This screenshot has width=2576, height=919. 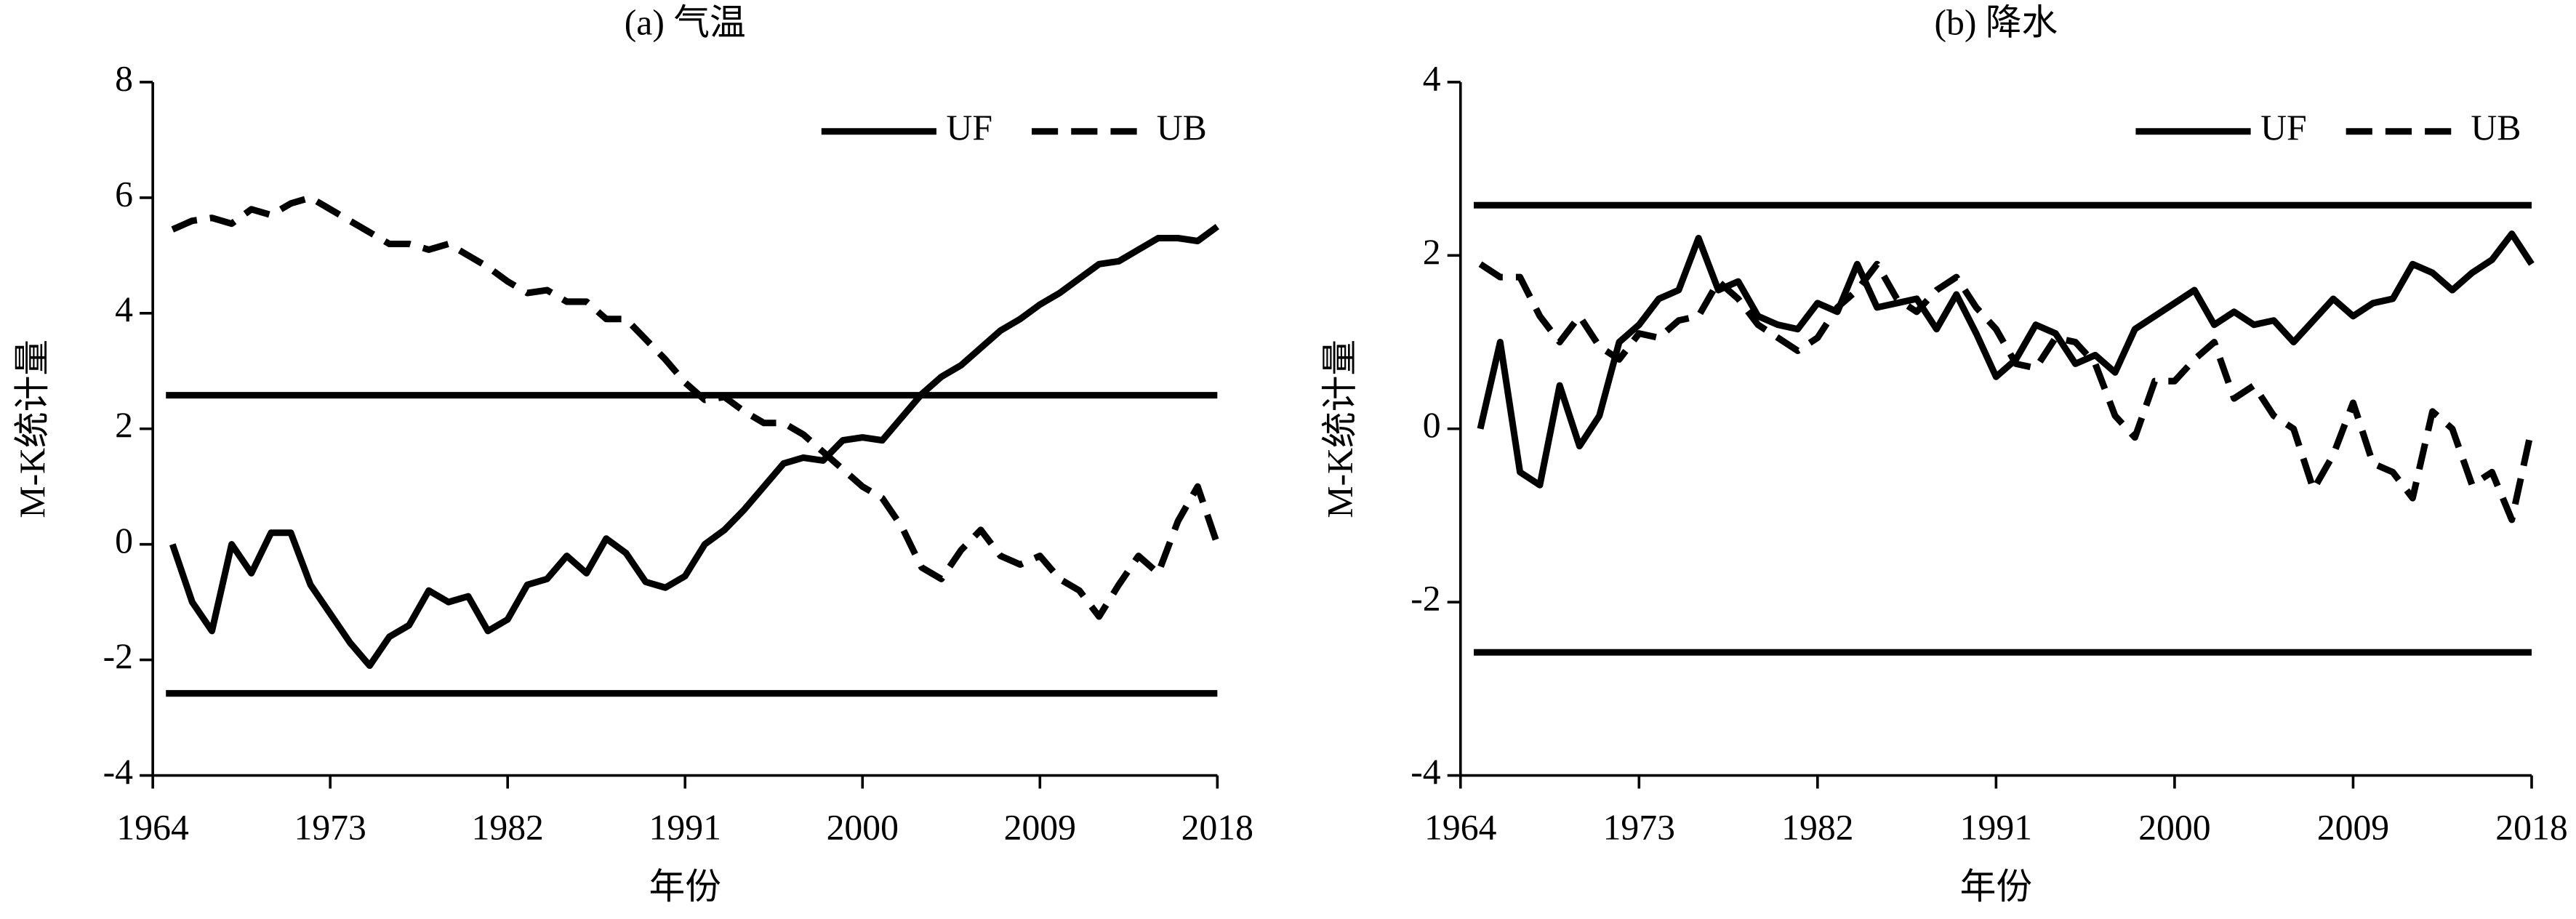 What do you see at coordinates (124, 78) in the screenshot?
I see `y-tick-label: 8` at bounding box center [124, 78].